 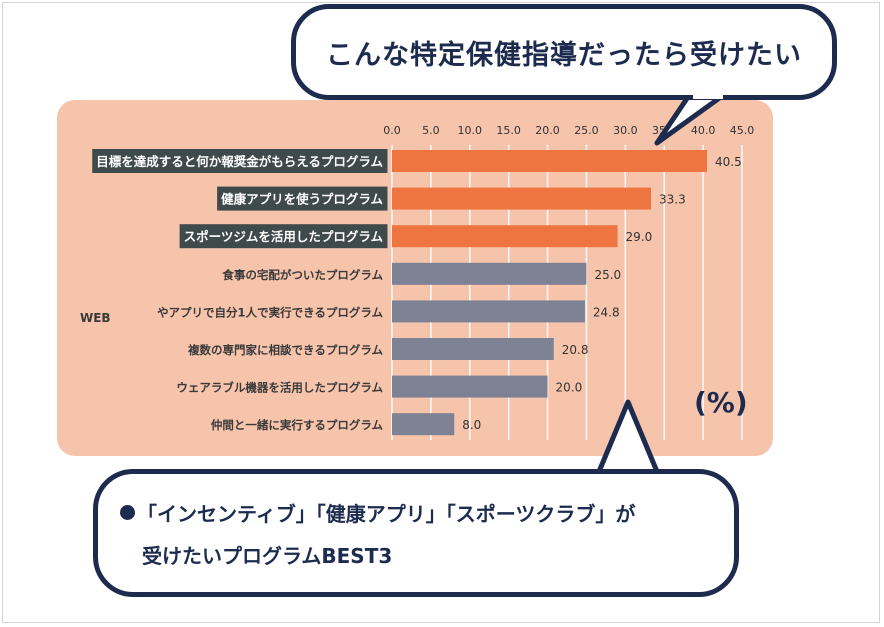 What do you see at coordinates (470, 130) in the screenshot?
I see `x-tick-label: 10.0` at bounding box center [470, 130].